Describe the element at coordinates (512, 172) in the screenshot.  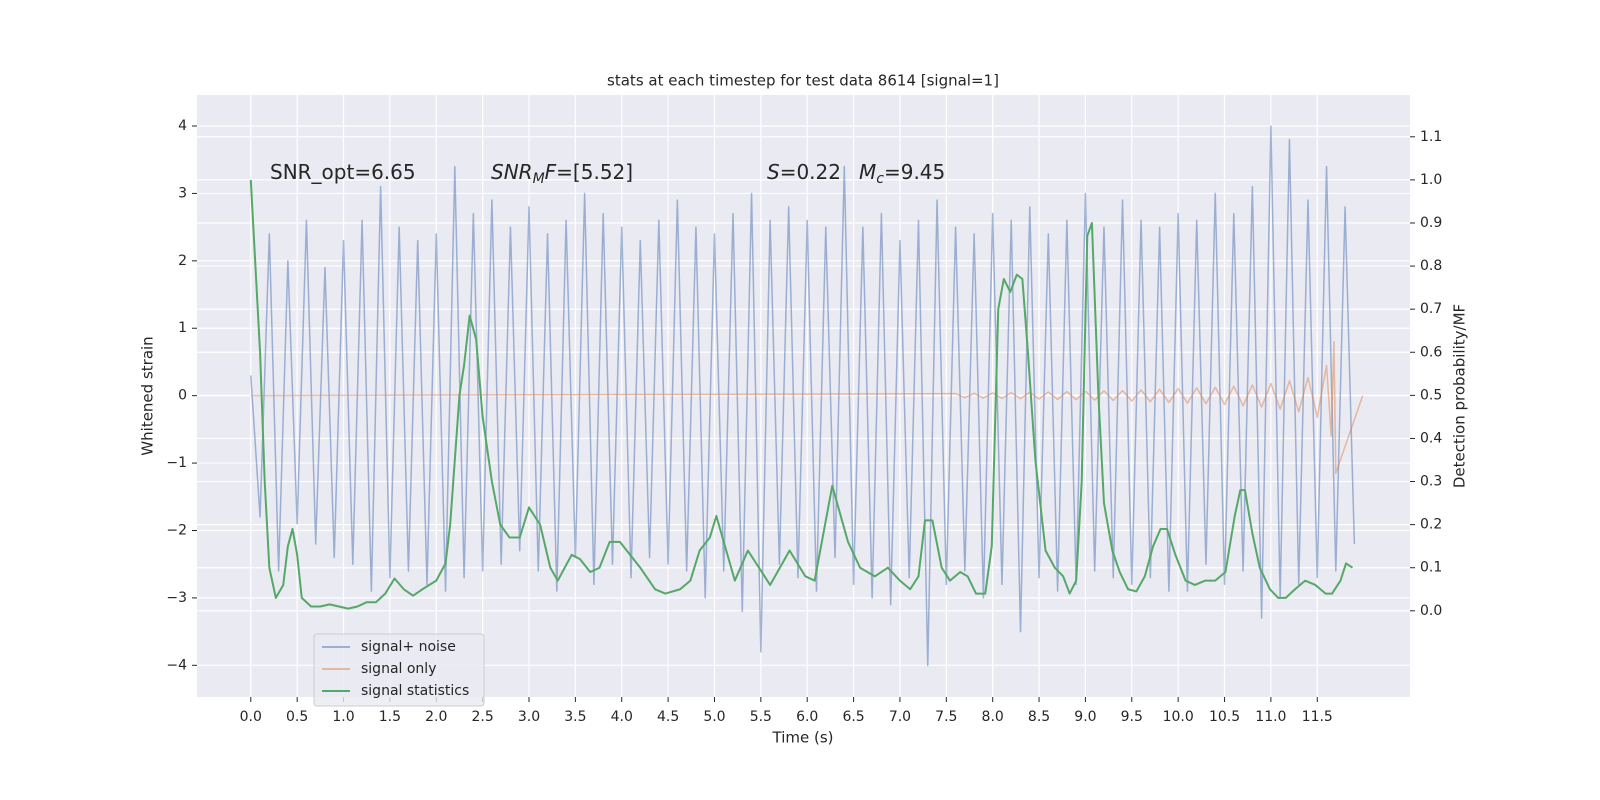
I see `annotation-part: SNR` at that location.